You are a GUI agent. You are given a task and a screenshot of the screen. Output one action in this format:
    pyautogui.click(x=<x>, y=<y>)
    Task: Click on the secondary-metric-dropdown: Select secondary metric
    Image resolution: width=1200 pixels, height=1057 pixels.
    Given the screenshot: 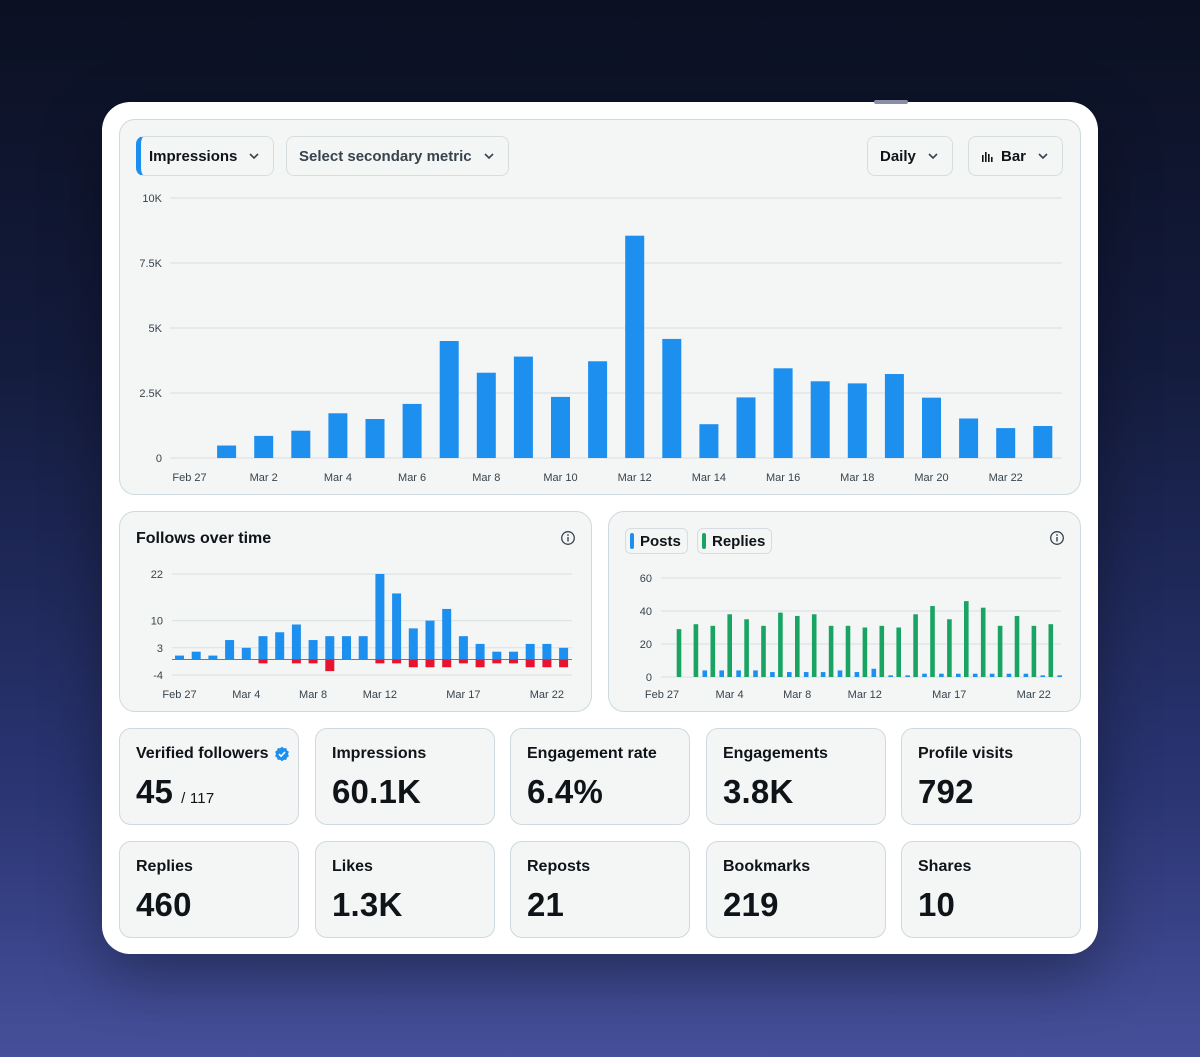 What is the action you would take?
    pyautogui.click(x=397, y=156)
    